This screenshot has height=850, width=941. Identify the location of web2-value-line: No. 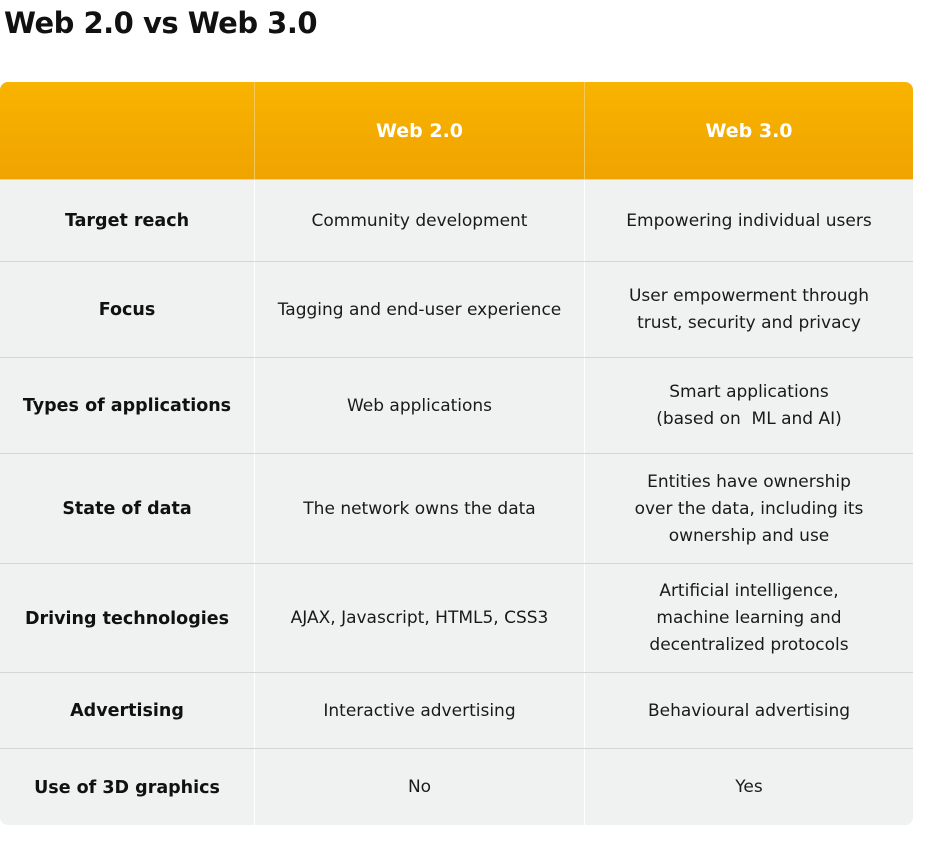
(419, 787).